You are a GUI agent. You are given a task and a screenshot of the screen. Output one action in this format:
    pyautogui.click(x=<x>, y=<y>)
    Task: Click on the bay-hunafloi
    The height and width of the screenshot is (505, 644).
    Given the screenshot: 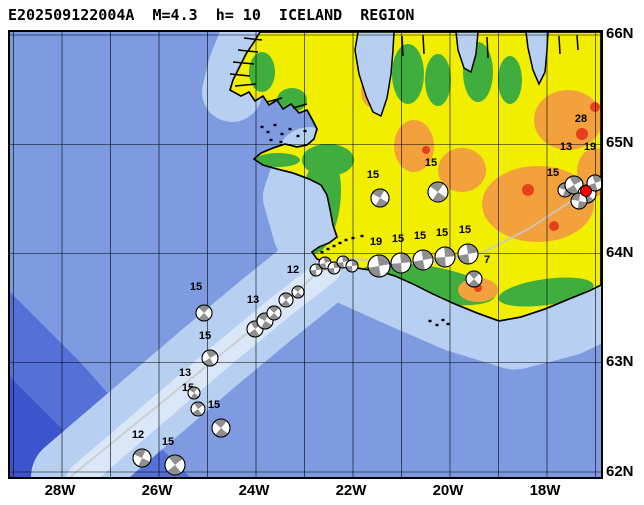 What is the action you would take?
    pyautogui.click(x=374, y=75)
    